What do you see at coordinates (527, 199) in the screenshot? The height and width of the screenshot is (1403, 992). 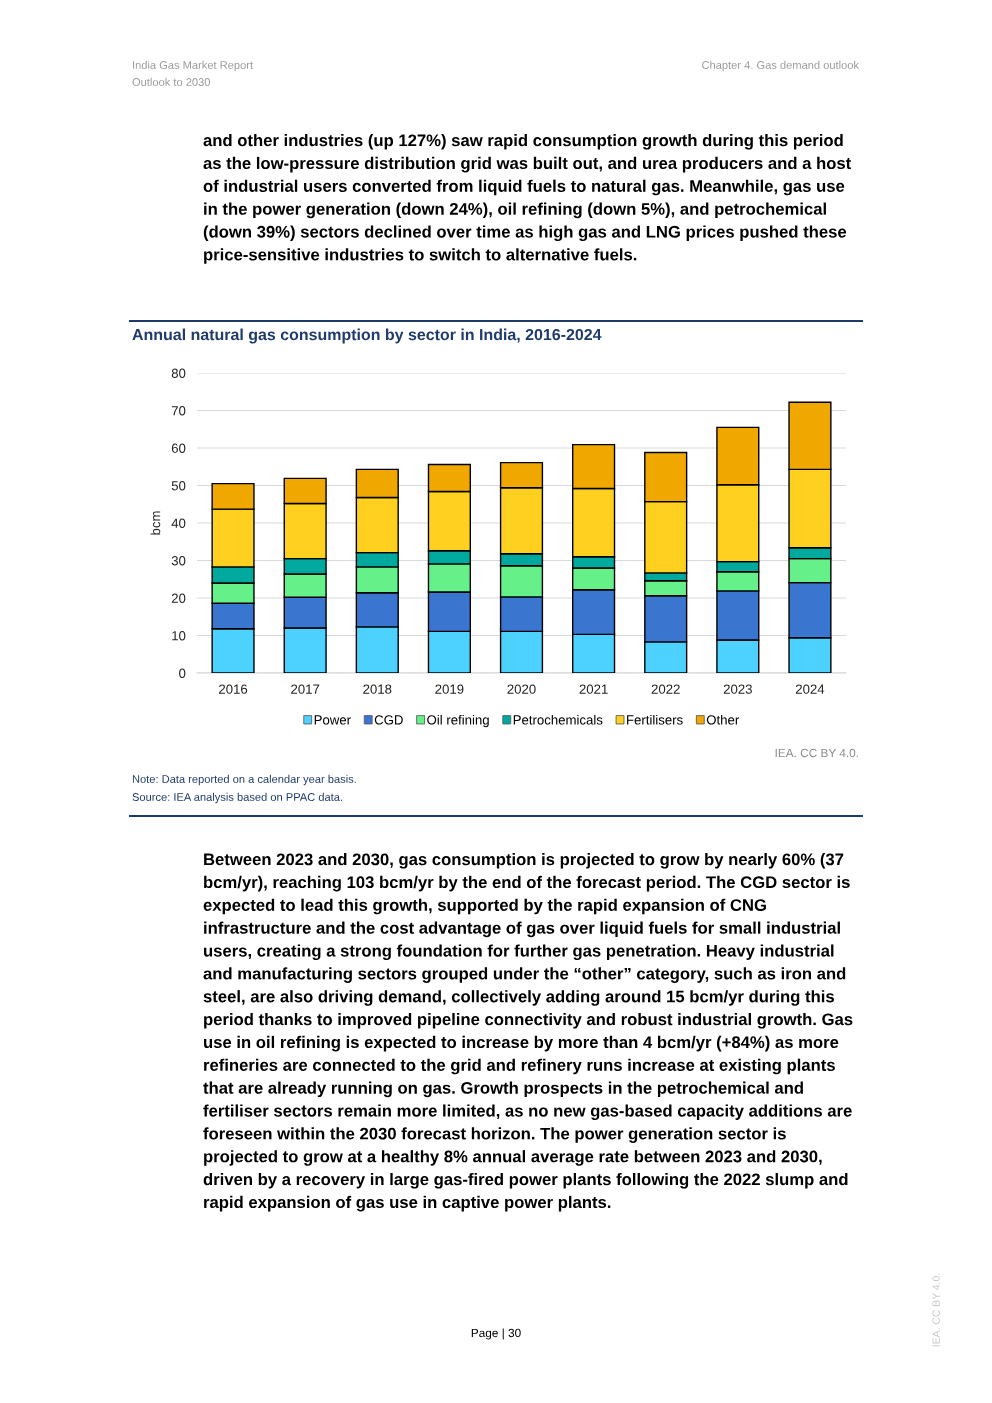 I see `text: and other industries (up 127%) saw rapid consumption growth during this period as the low-pressure distribution grid was built out, and urea producers and a host of industrial users converted from liquid fuels to natural gas. Meanwhile, gas use in the power generation (down 24%), oil refining (down 5%), and petrochemical (down 39%) sectors declined over time as high gas and LNG prices pushed these price-sensitive industries to switch to alternative fuels.` at bounding box center [527, 199].